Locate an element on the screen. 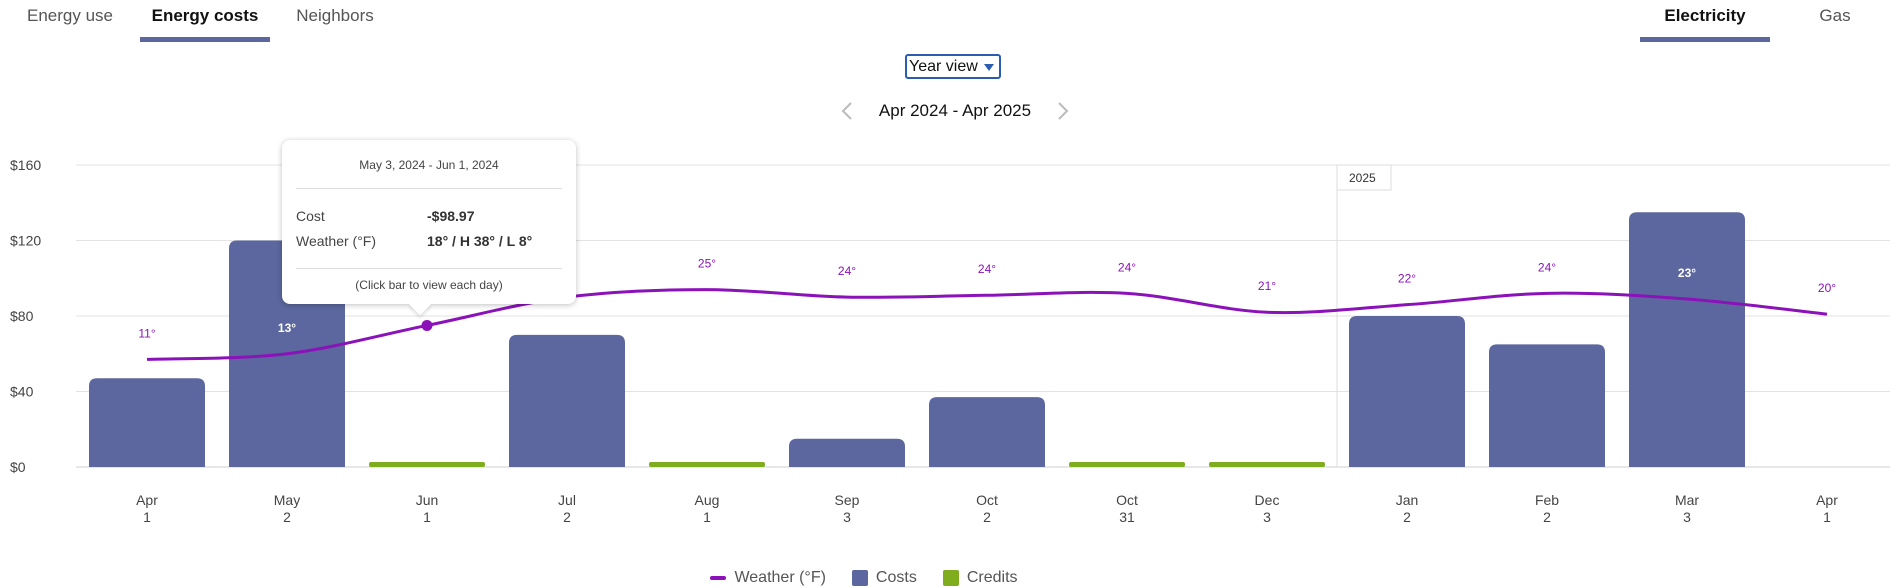 The width and height of the screenshot is (1898, 588). tab-electricity: Electricity is located at coordinates (1705, 21).